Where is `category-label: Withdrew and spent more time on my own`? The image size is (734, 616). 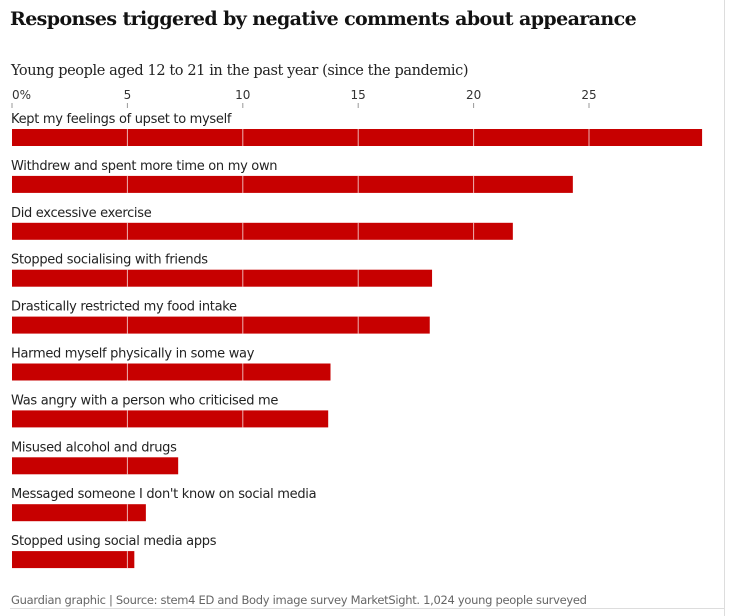
category-label: Withdrew and spent more time on my own is located at coordinates (144, 166).